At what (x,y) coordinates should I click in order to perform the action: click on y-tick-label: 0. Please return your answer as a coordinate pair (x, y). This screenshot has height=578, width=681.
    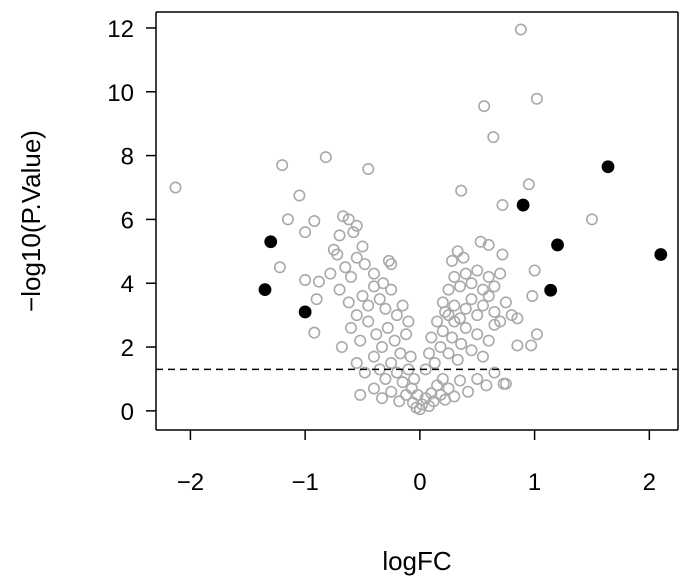
    Looking at the image, I should click on (127, 412).